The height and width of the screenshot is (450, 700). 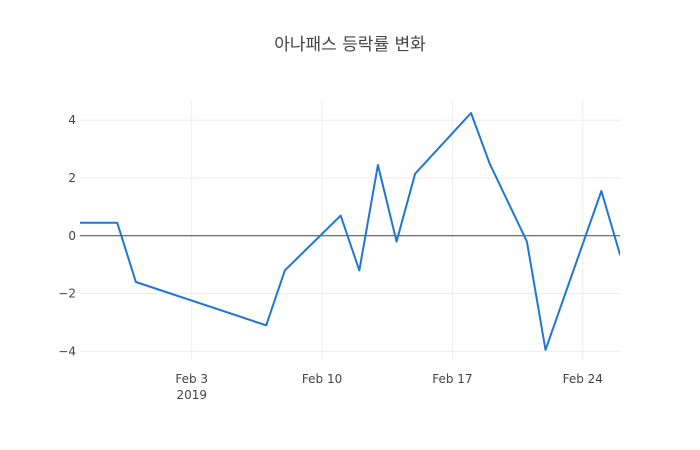 I want to click on x-tick-label: Feb 10, so click(x=322, y=379).